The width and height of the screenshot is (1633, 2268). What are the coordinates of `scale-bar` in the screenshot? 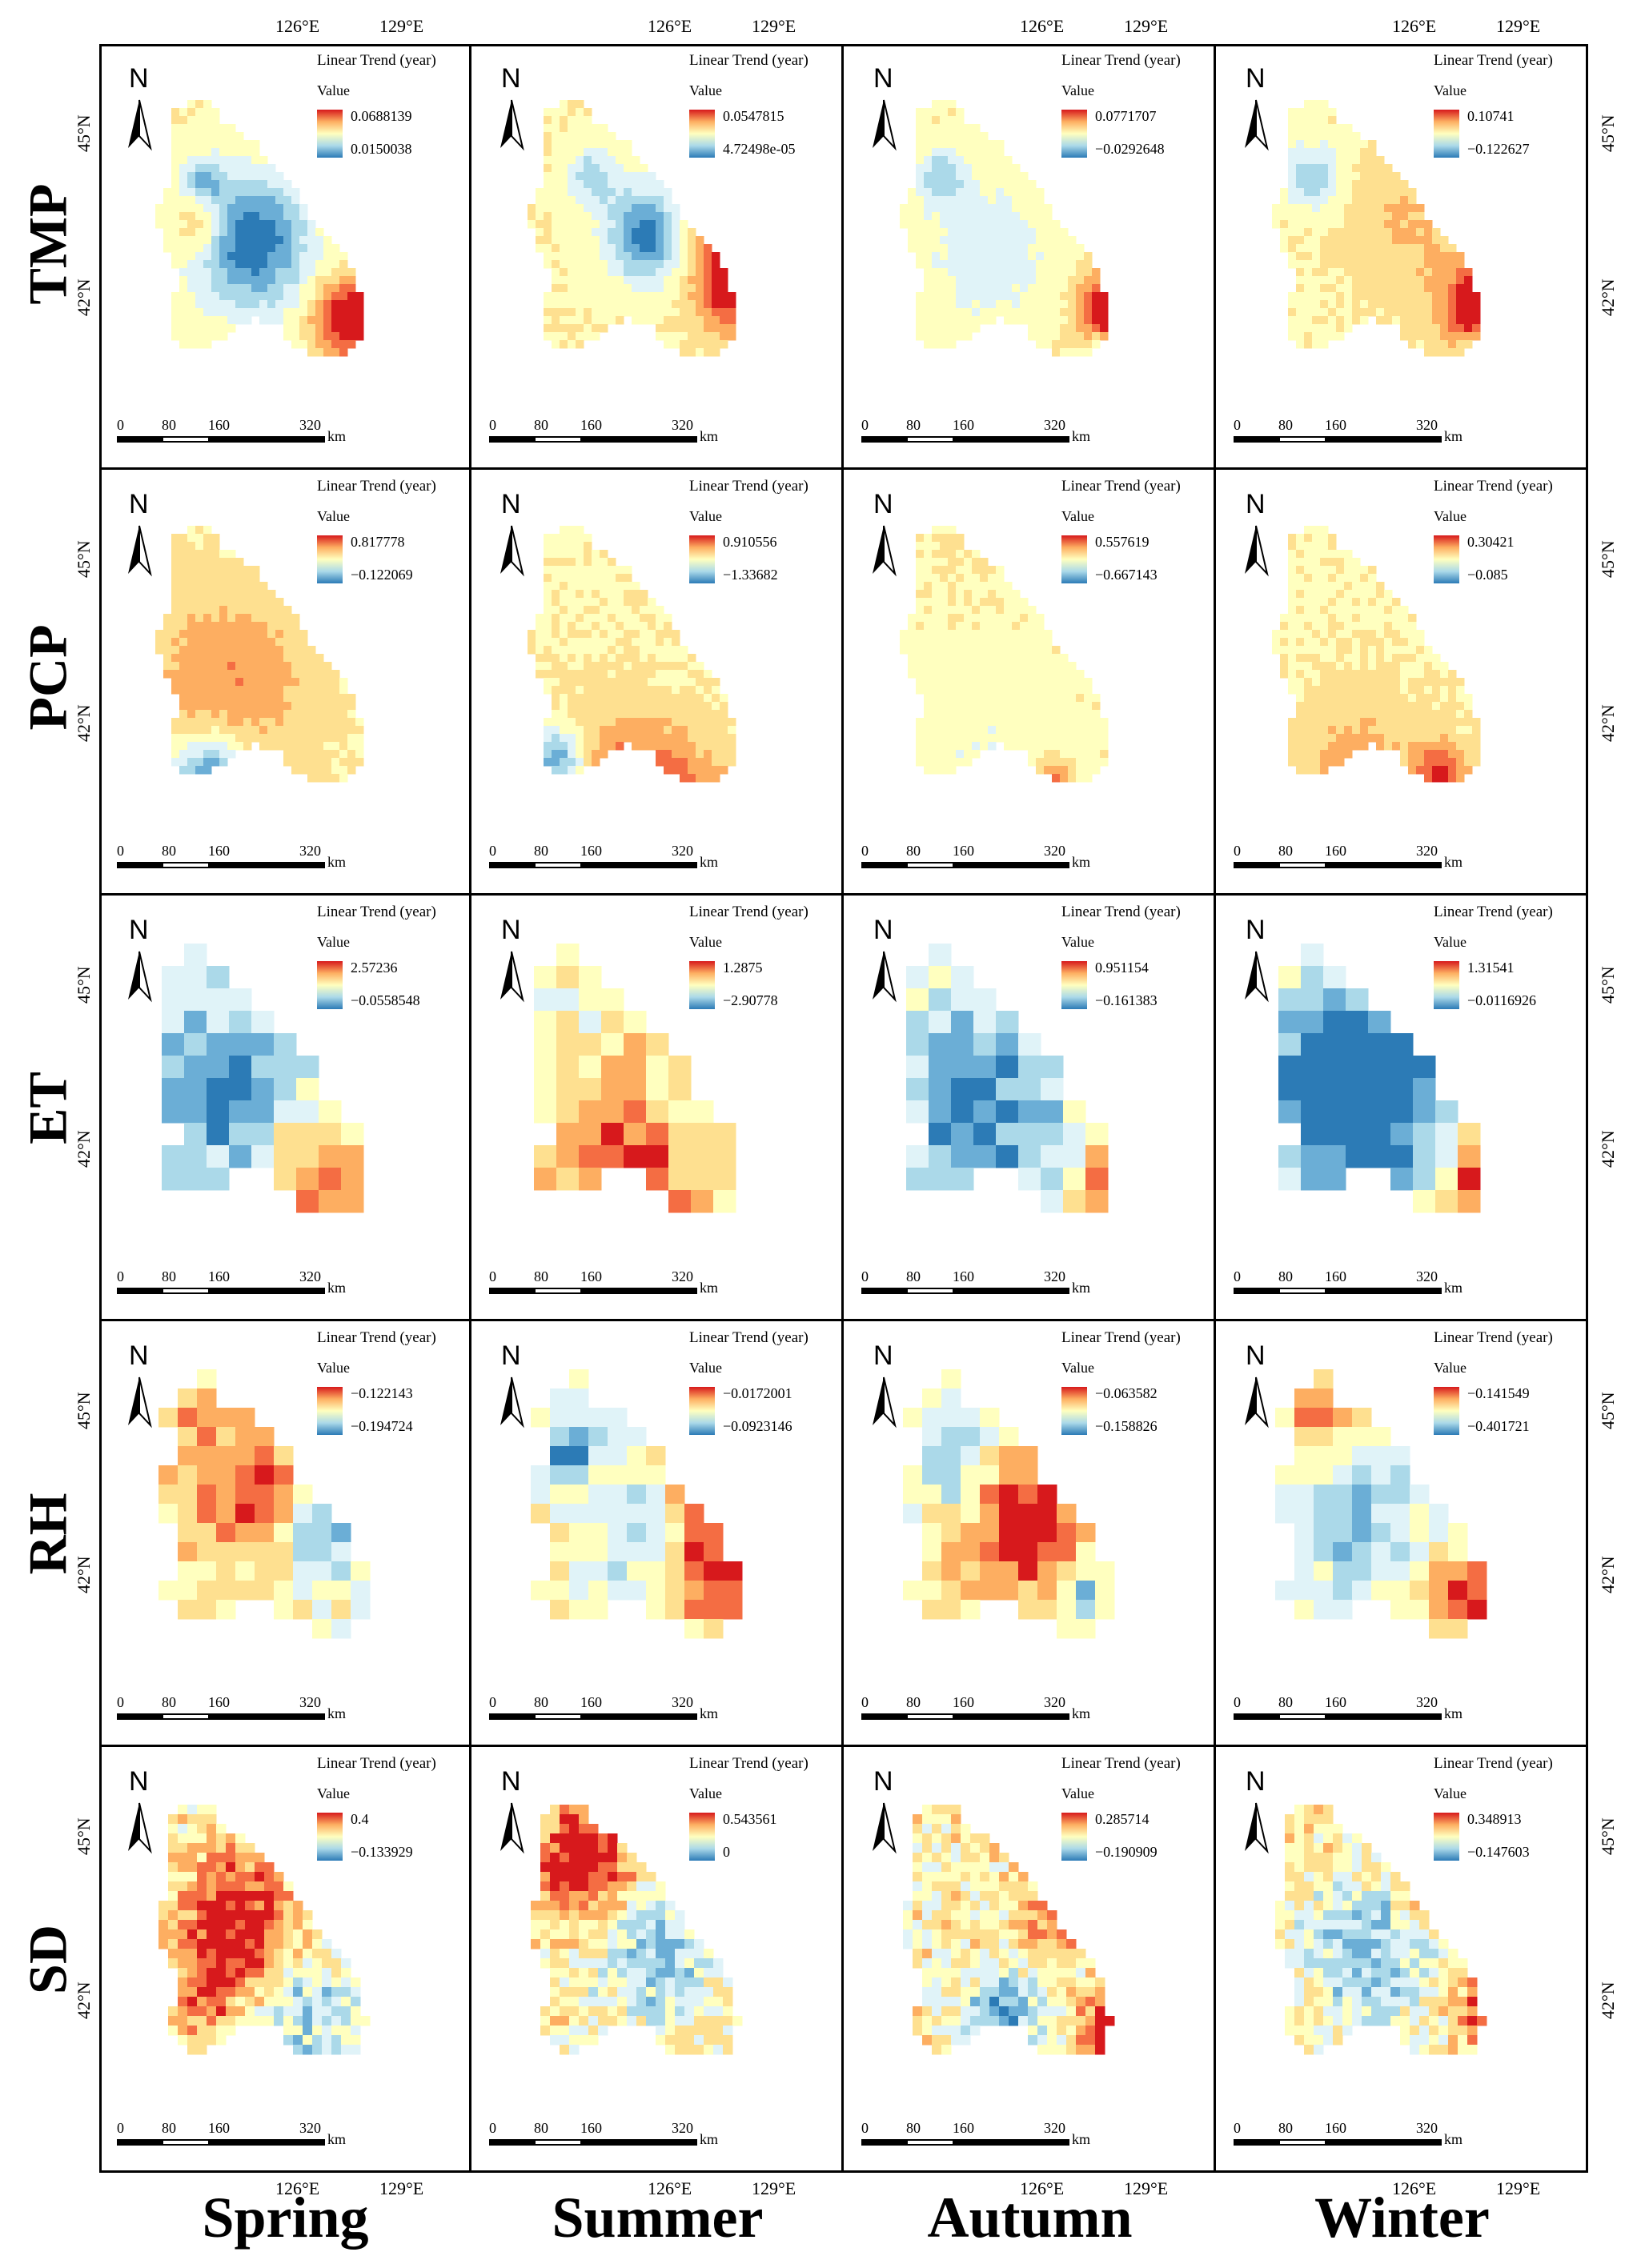 It's located at (593, 865).